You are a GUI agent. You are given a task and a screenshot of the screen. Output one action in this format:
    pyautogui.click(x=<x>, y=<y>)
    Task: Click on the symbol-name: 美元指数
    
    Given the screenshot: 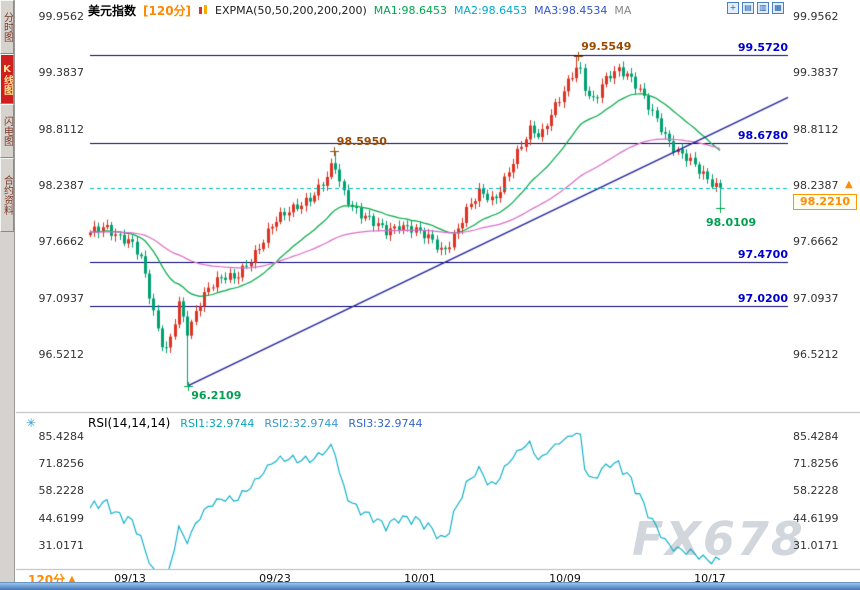 What is the action you would take?
    pyautogui.click(x=112, y=11)
    